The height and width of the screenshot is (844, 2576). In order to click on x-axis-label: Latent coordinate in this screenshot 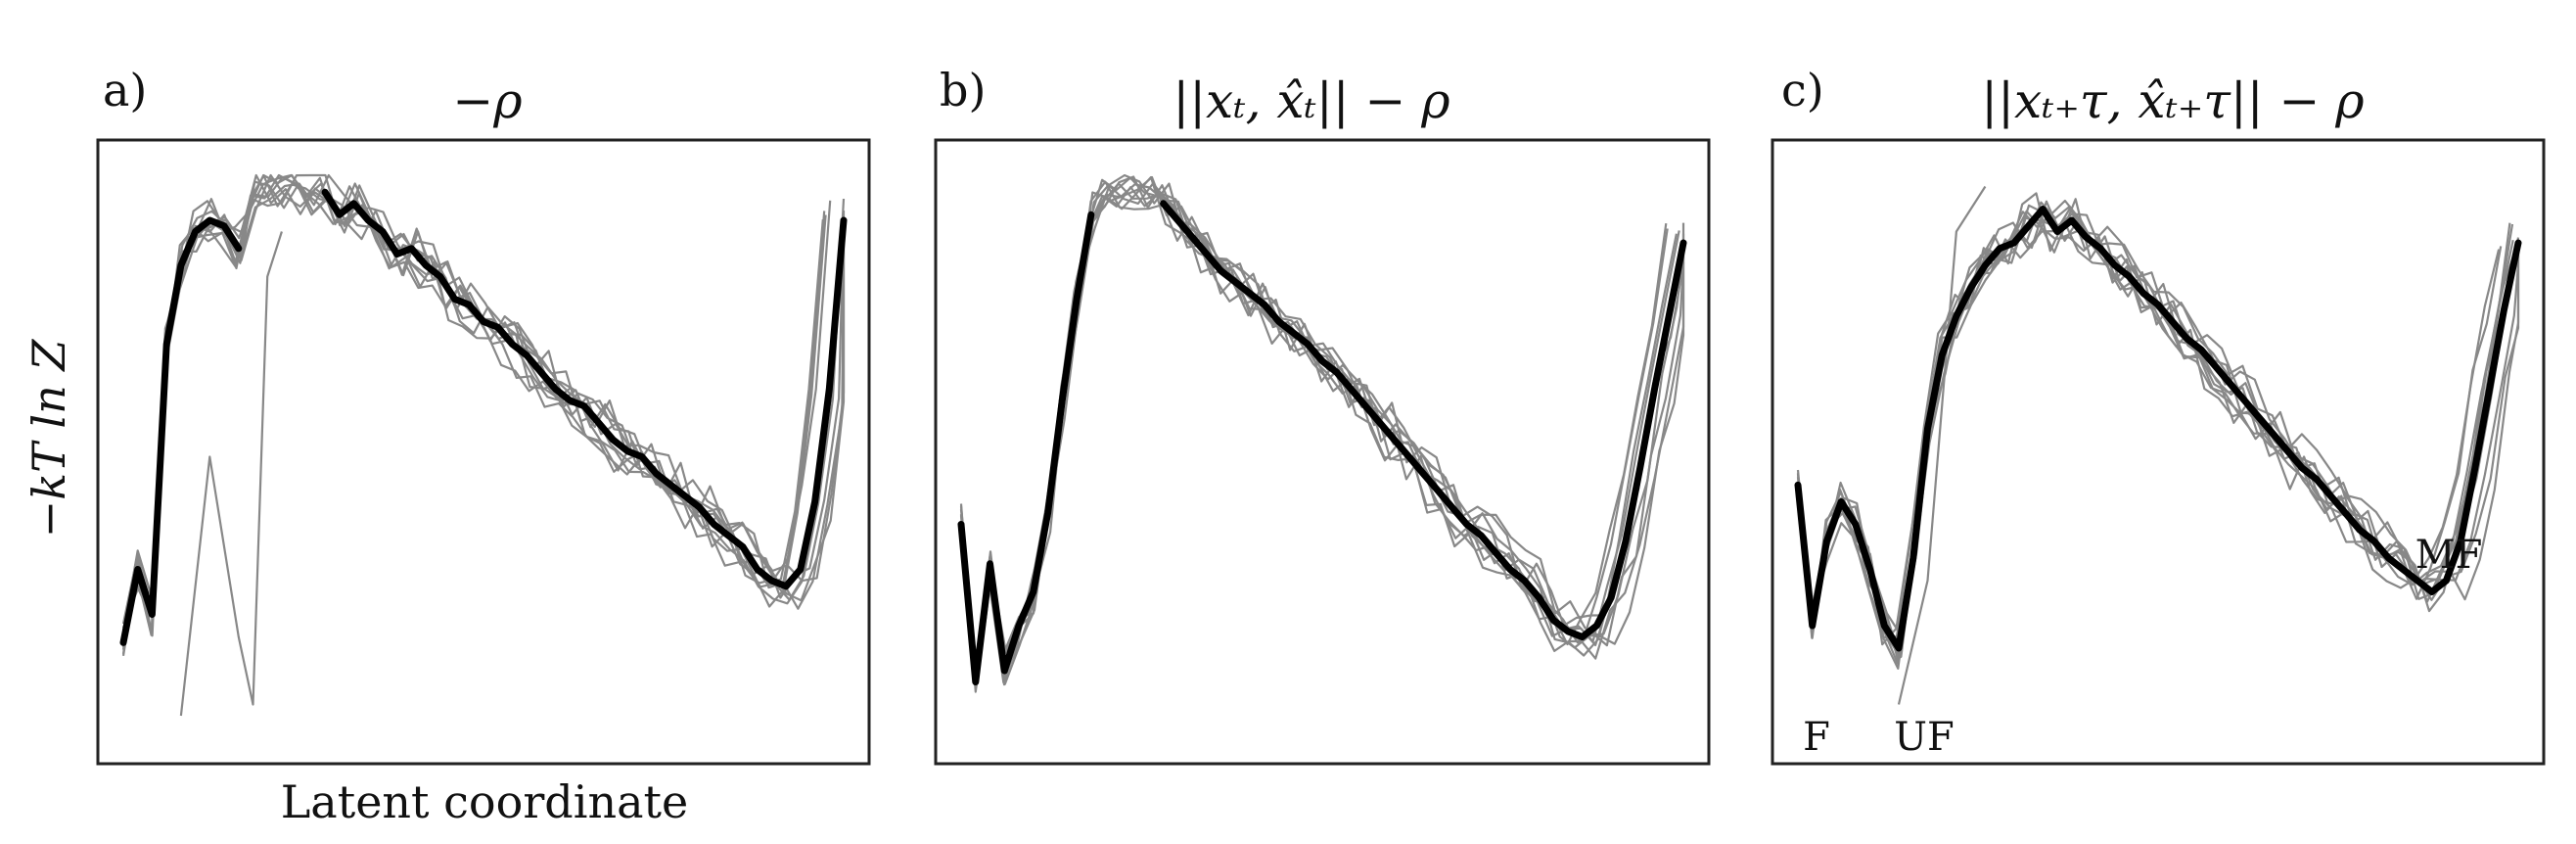, I will do `click(485, 802)`.